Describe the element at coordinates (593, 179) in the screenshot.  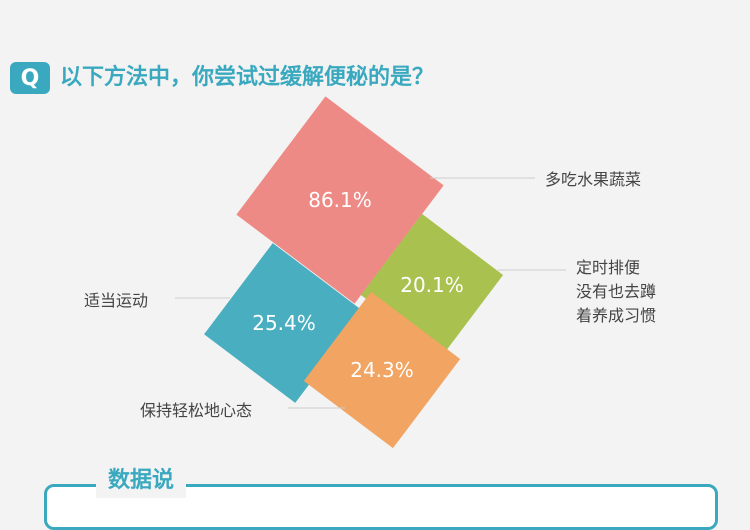
I see `category-label-0: 多吃水果蔬菜` at that location.